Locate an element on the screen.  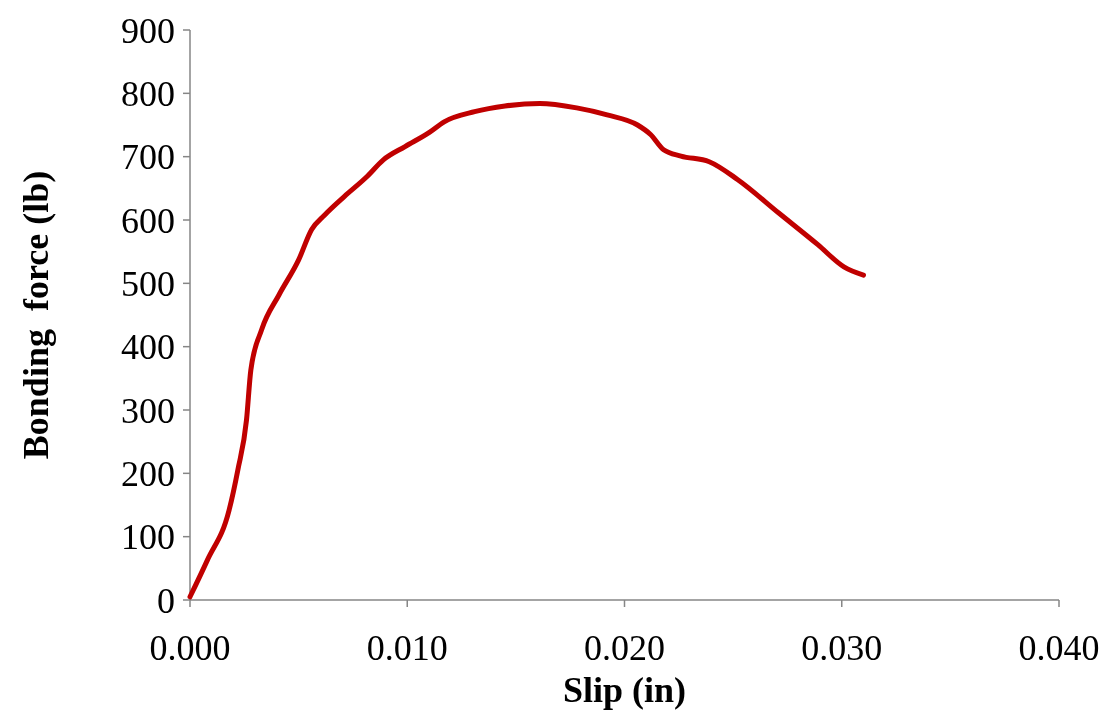
y-tick-label: 400 is located at coordinates (148, 347).